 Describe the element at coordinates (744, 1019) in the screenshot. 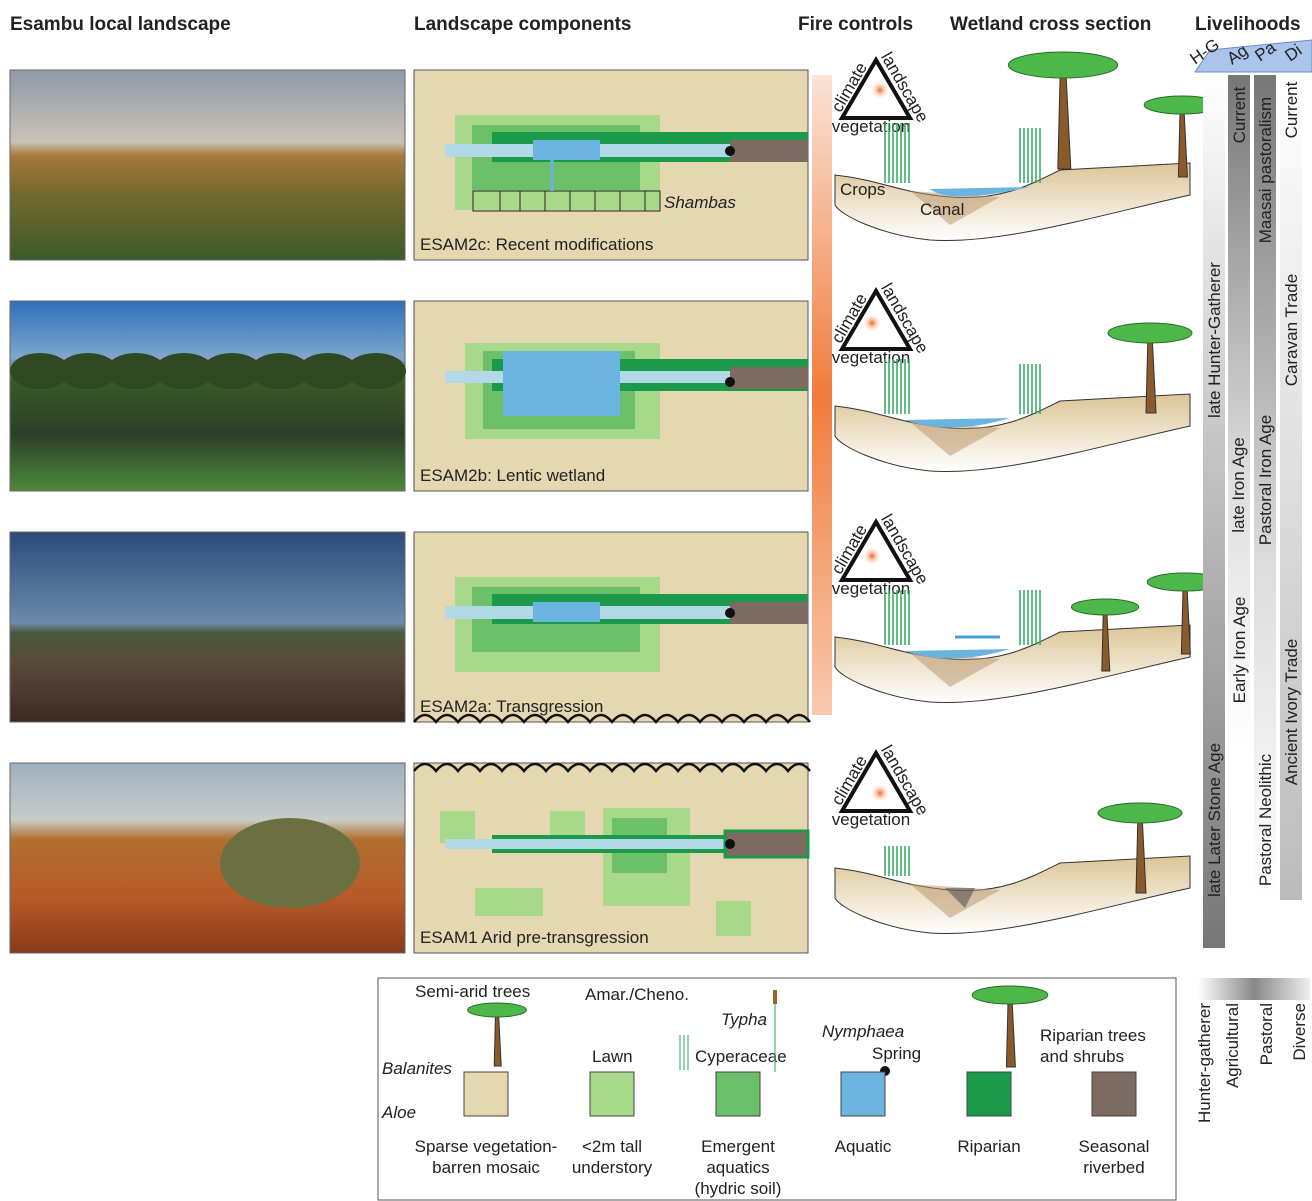

I see `legend-symbol-label: Typha` at that location.